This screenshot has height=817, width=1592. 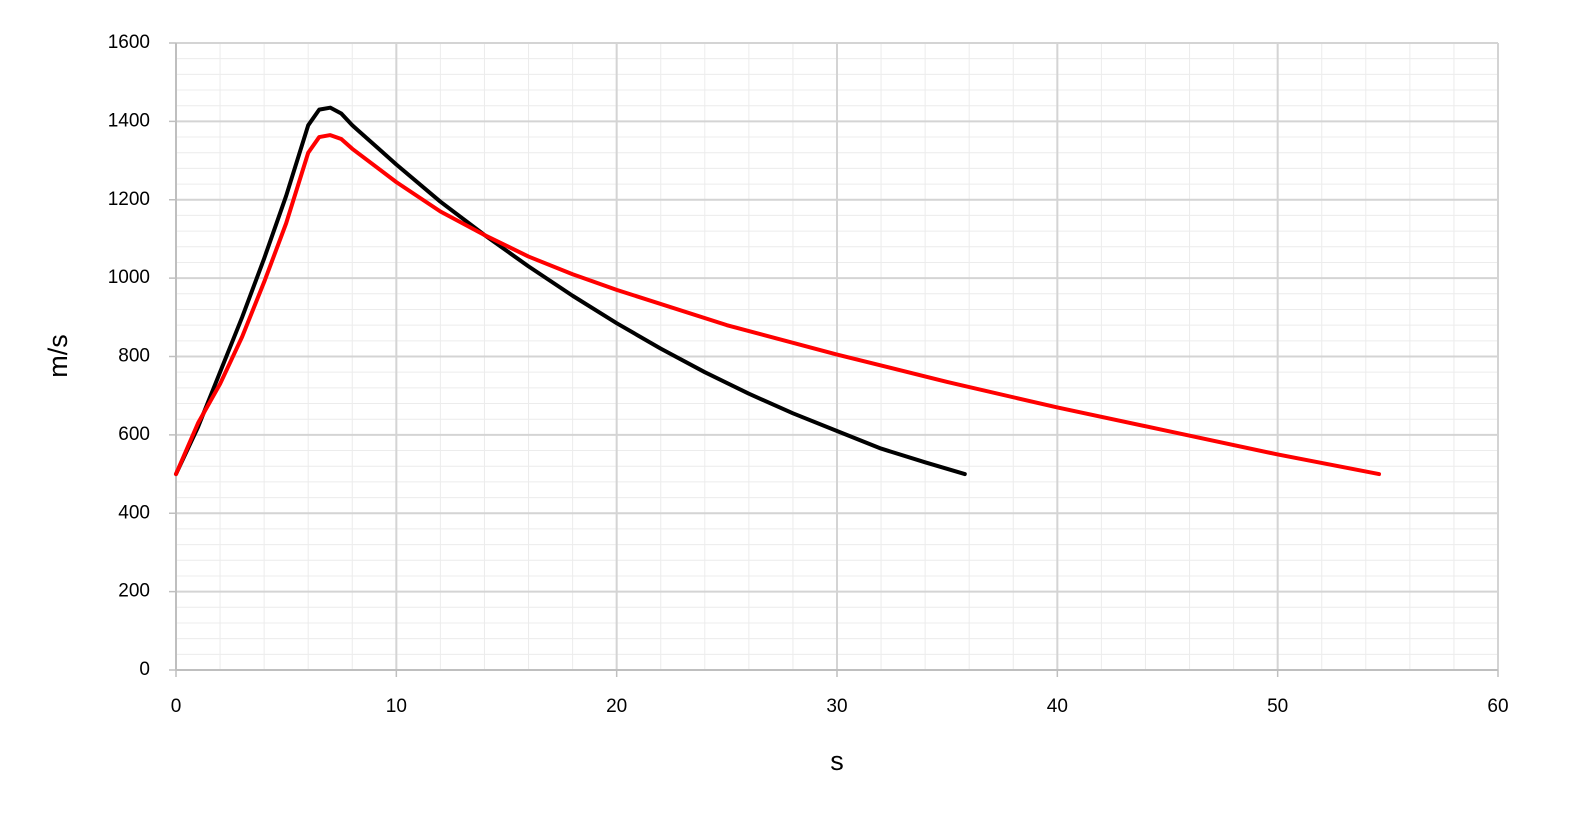 I want to click on x-tick-label: 50, so click(x=1277, y=706).